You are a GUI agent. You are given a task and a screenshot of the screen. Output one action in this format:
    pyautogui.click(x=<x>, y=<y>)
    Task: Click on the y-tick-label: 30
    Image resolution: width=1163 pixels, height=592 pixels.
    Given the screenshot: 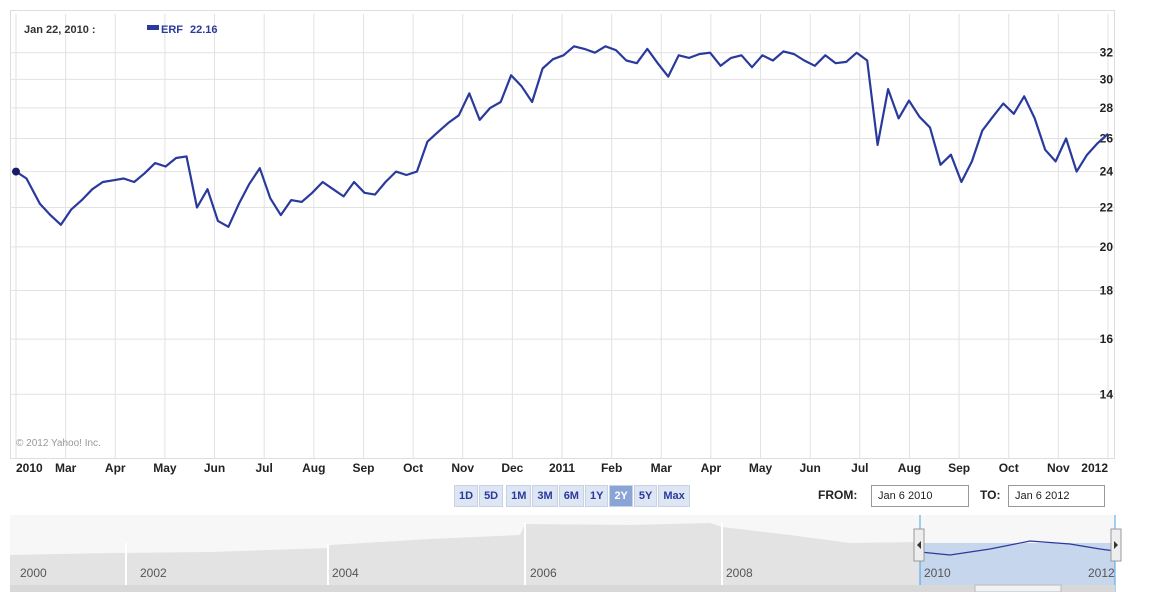 What is the action you would take?
    pyautogui.click(x=1107, y=79)
    